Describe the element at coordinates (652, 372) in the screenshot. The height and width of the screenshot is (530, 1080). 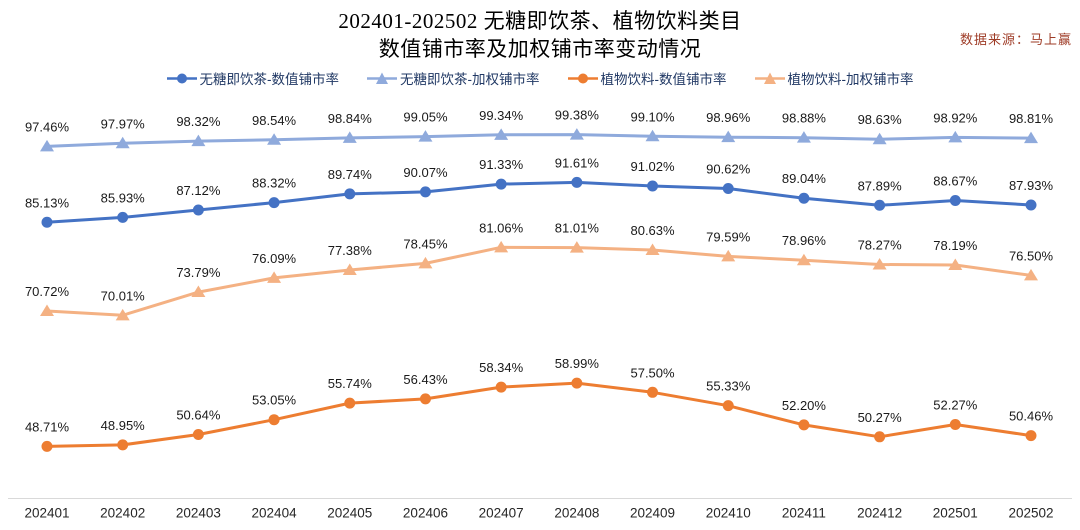
I see `data-label: 57.50%` at that location.